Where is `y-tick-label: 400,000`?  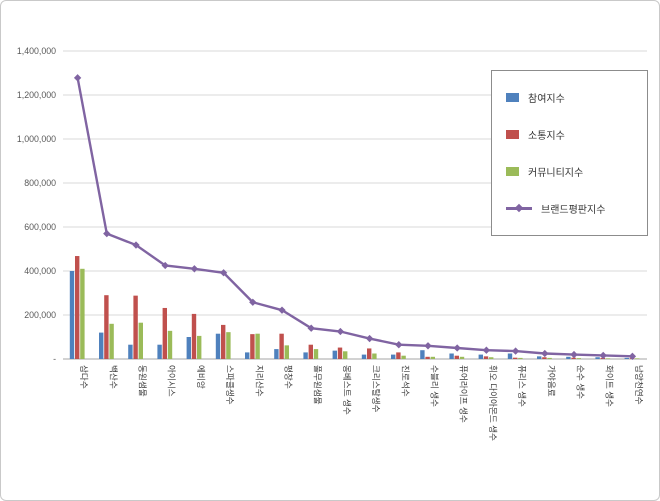 y-tick-label: 400,000 is located at coordinates (40, 271).